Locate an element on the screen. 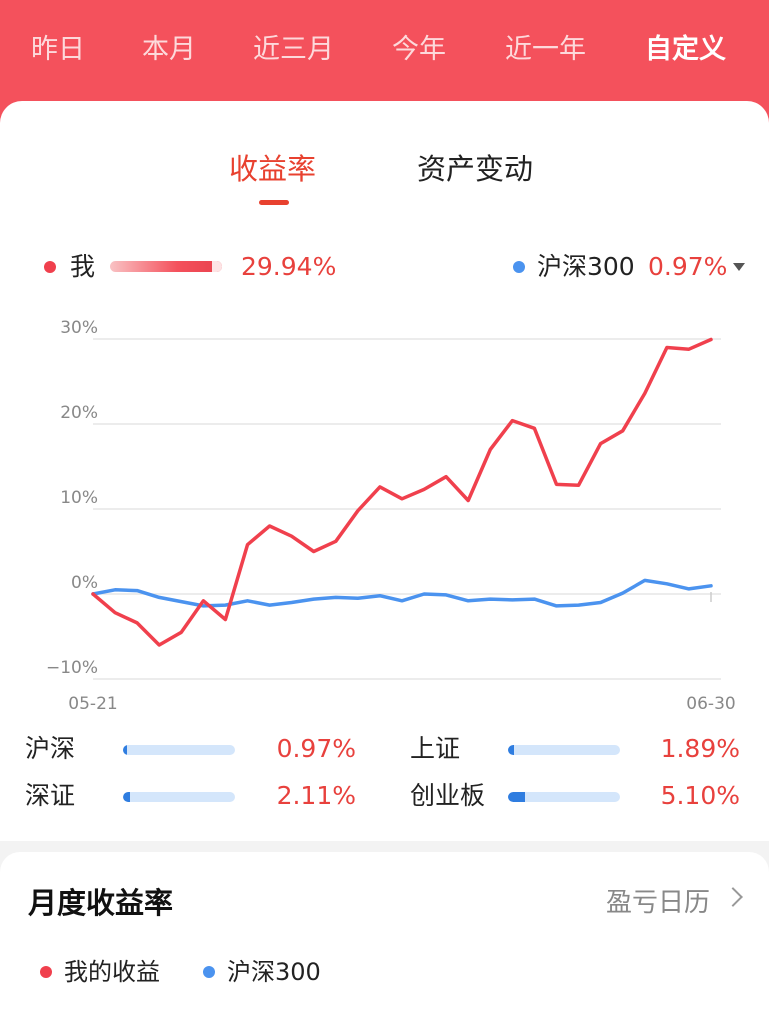 The height and width of the screenshot is (1024, 769). index-value-cyb: 5.10% is located at coordinates (700, 795).